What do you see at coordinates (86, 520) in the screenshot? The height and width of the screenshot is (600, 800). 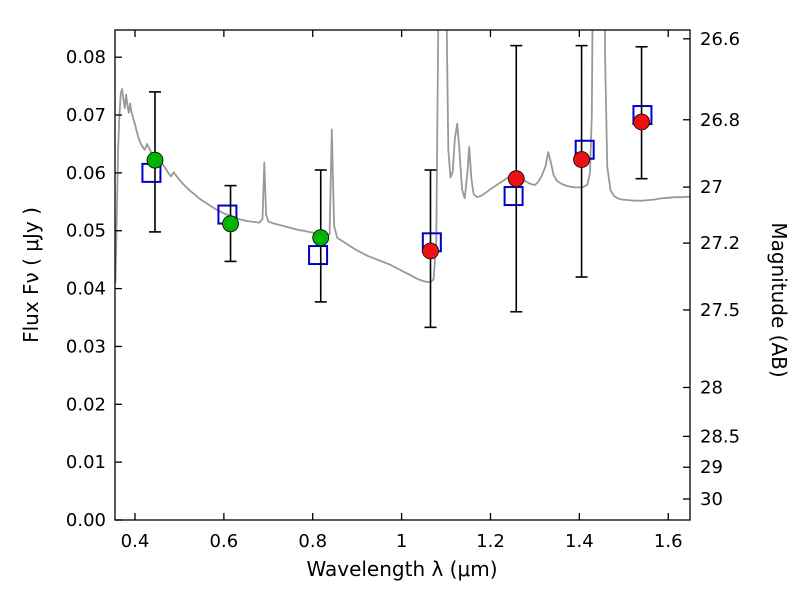 I see `y-left-tick-label: 0.00` at bounding box center [86, 520].